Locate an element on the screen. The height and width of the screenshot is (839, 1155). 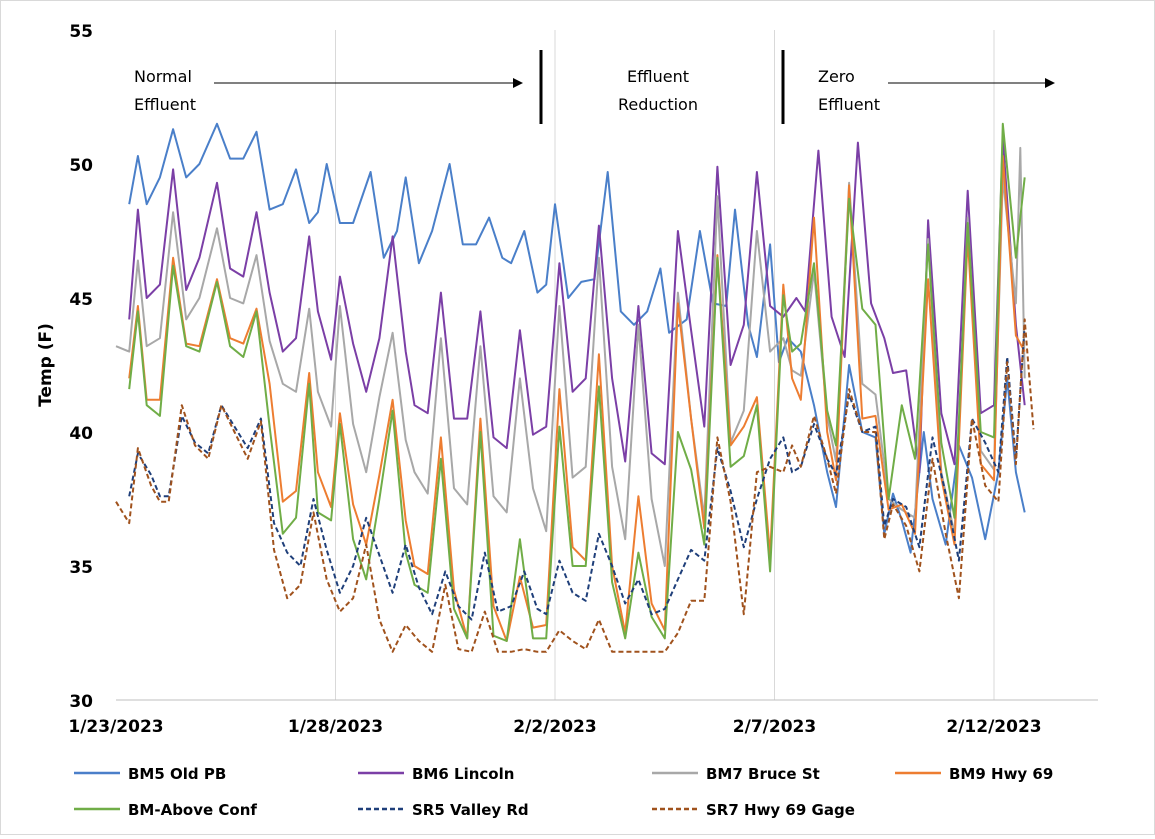
legend-label: BM7 Bruce St is located at coordinates (763, 774).